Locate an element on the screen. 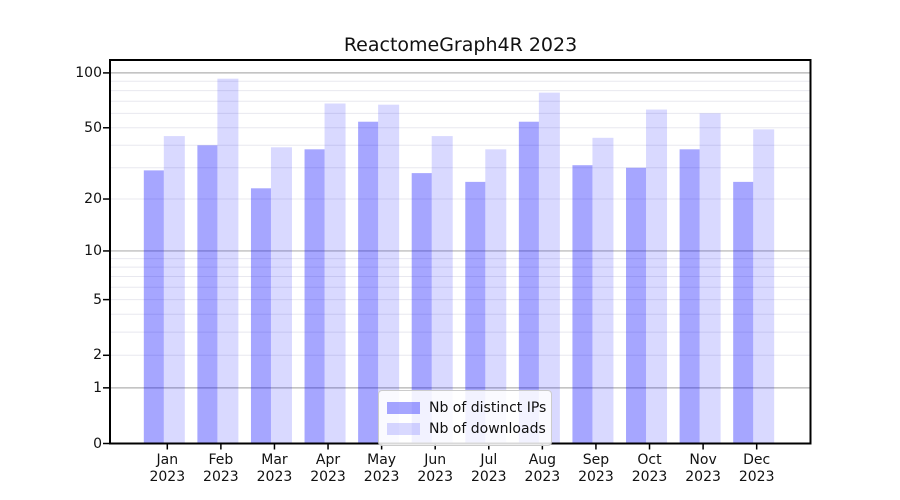 The width and height of the screenshot is (900, 500). x-tick-label-line: Feb is located at coordinates (221, 460).